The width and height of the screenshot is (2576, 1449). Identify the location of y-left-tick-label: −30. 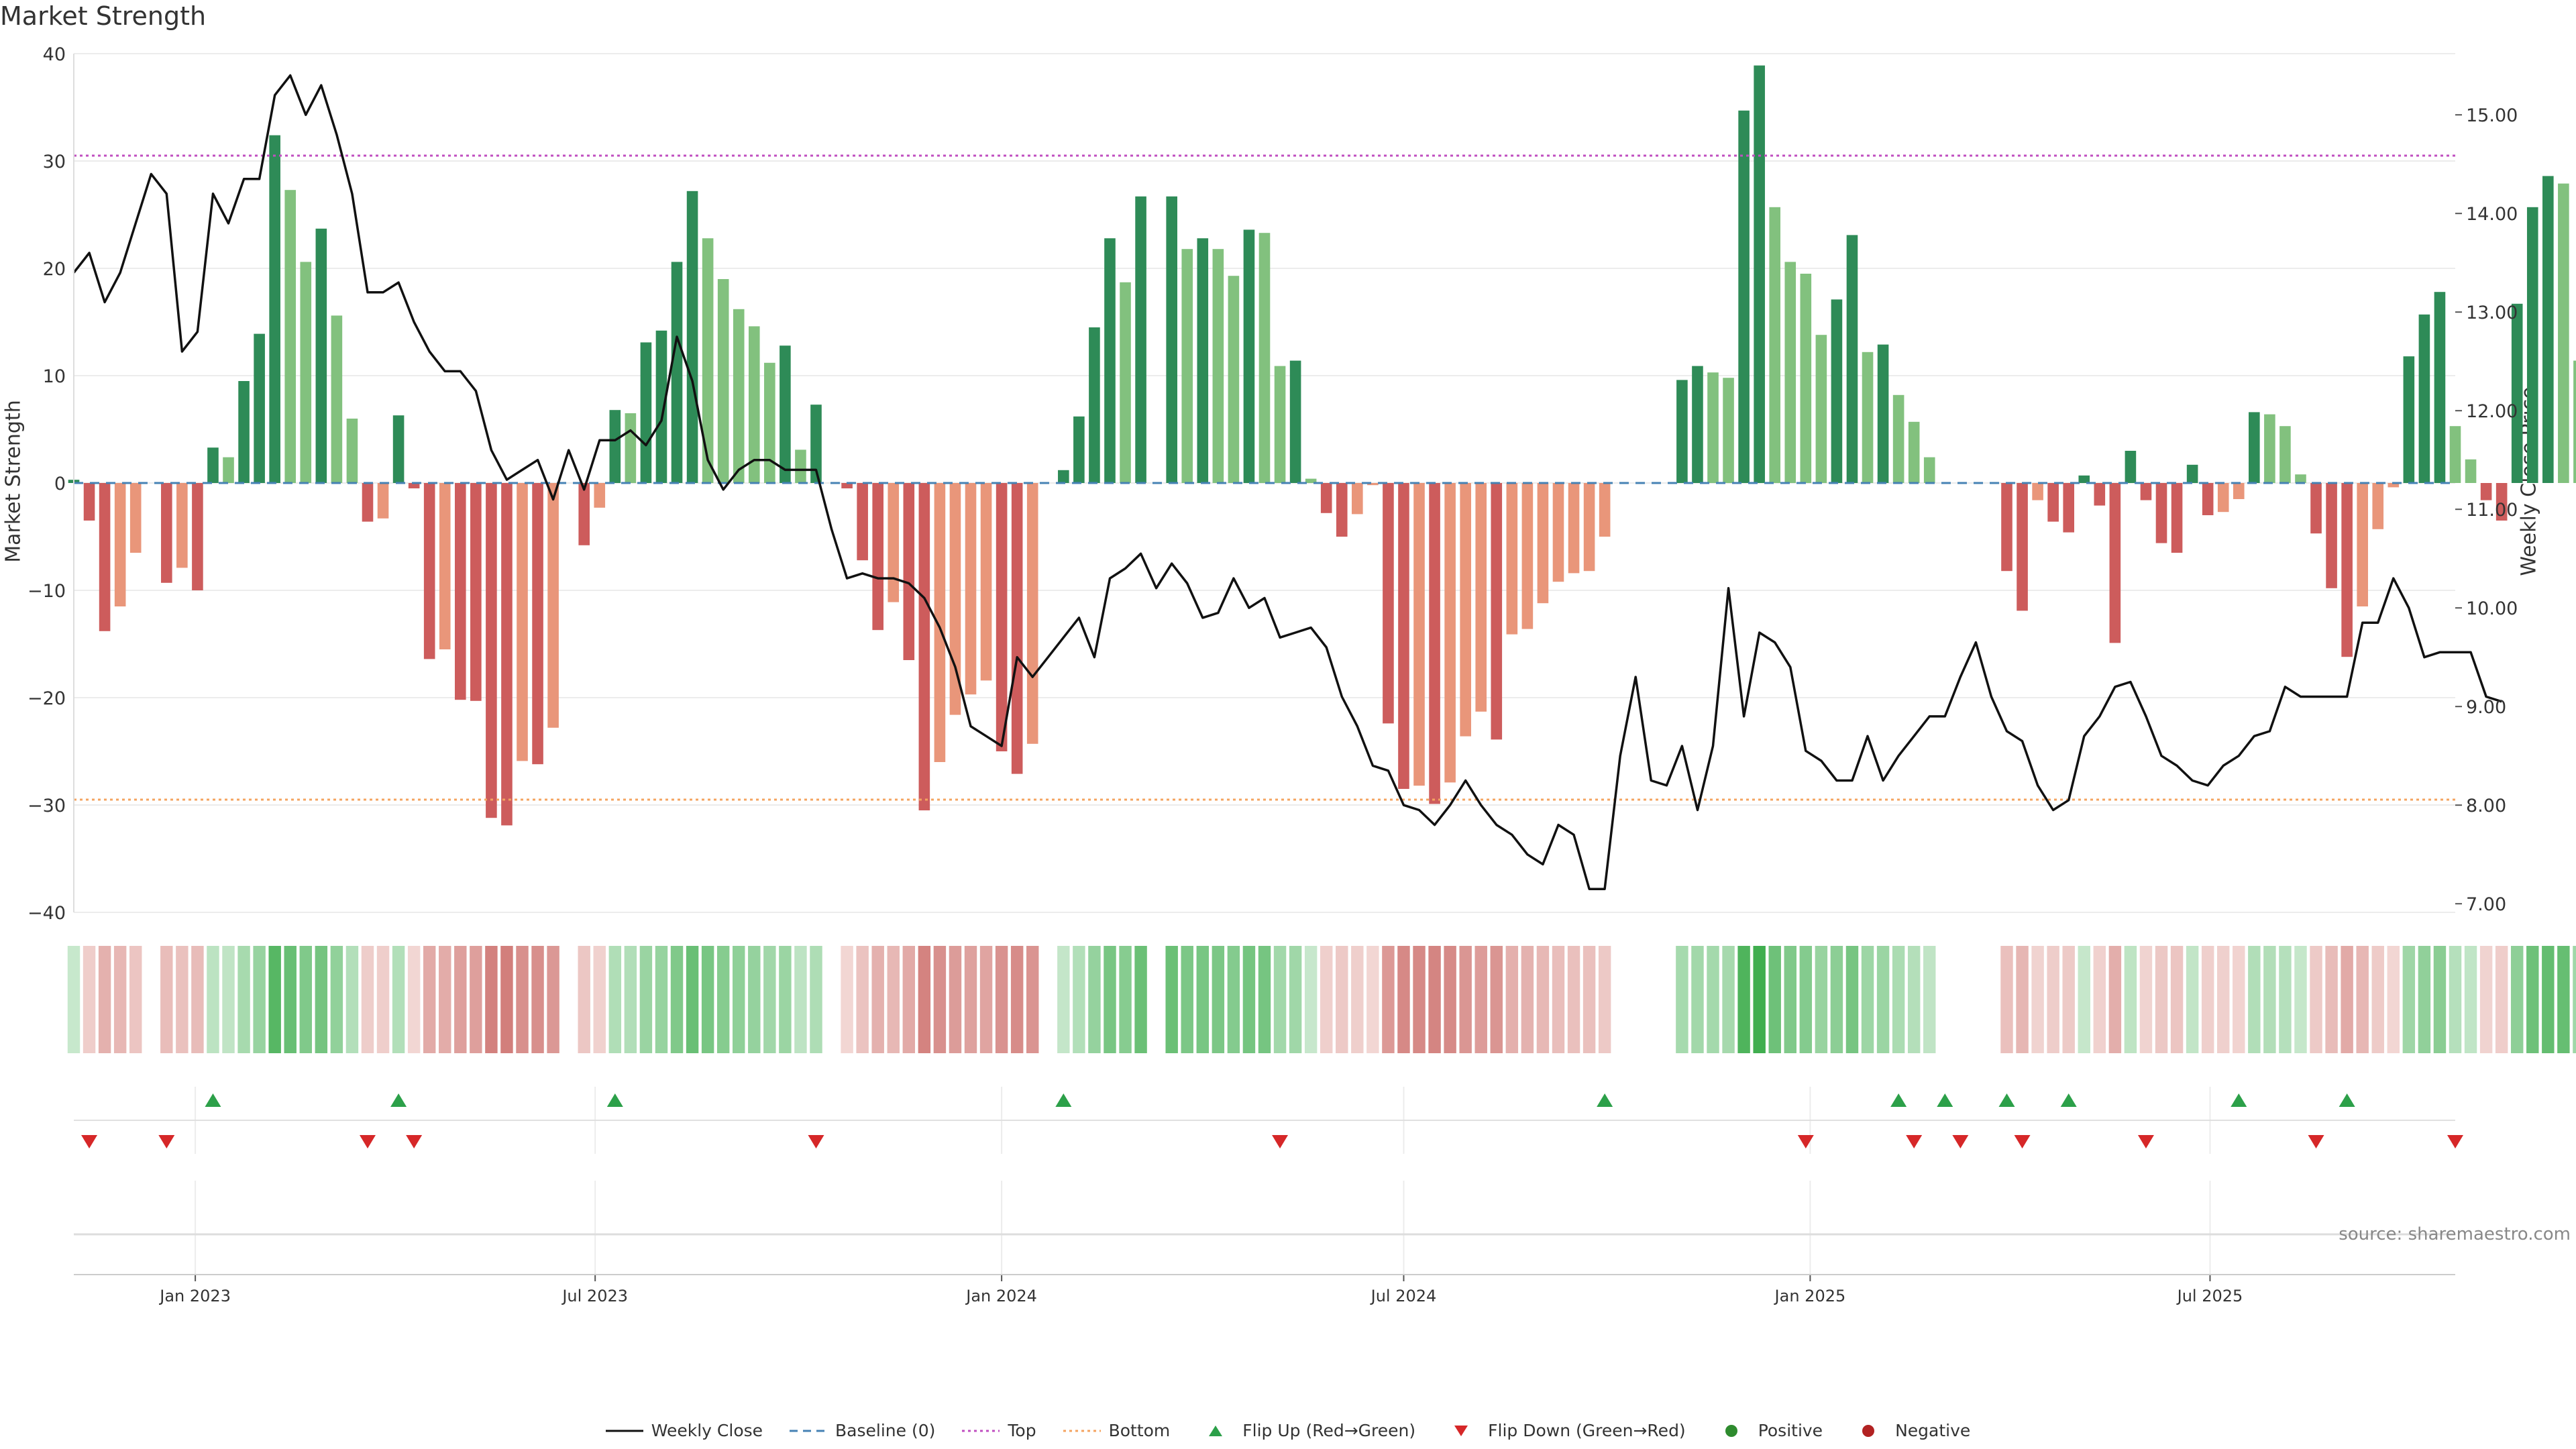
(47, 806).